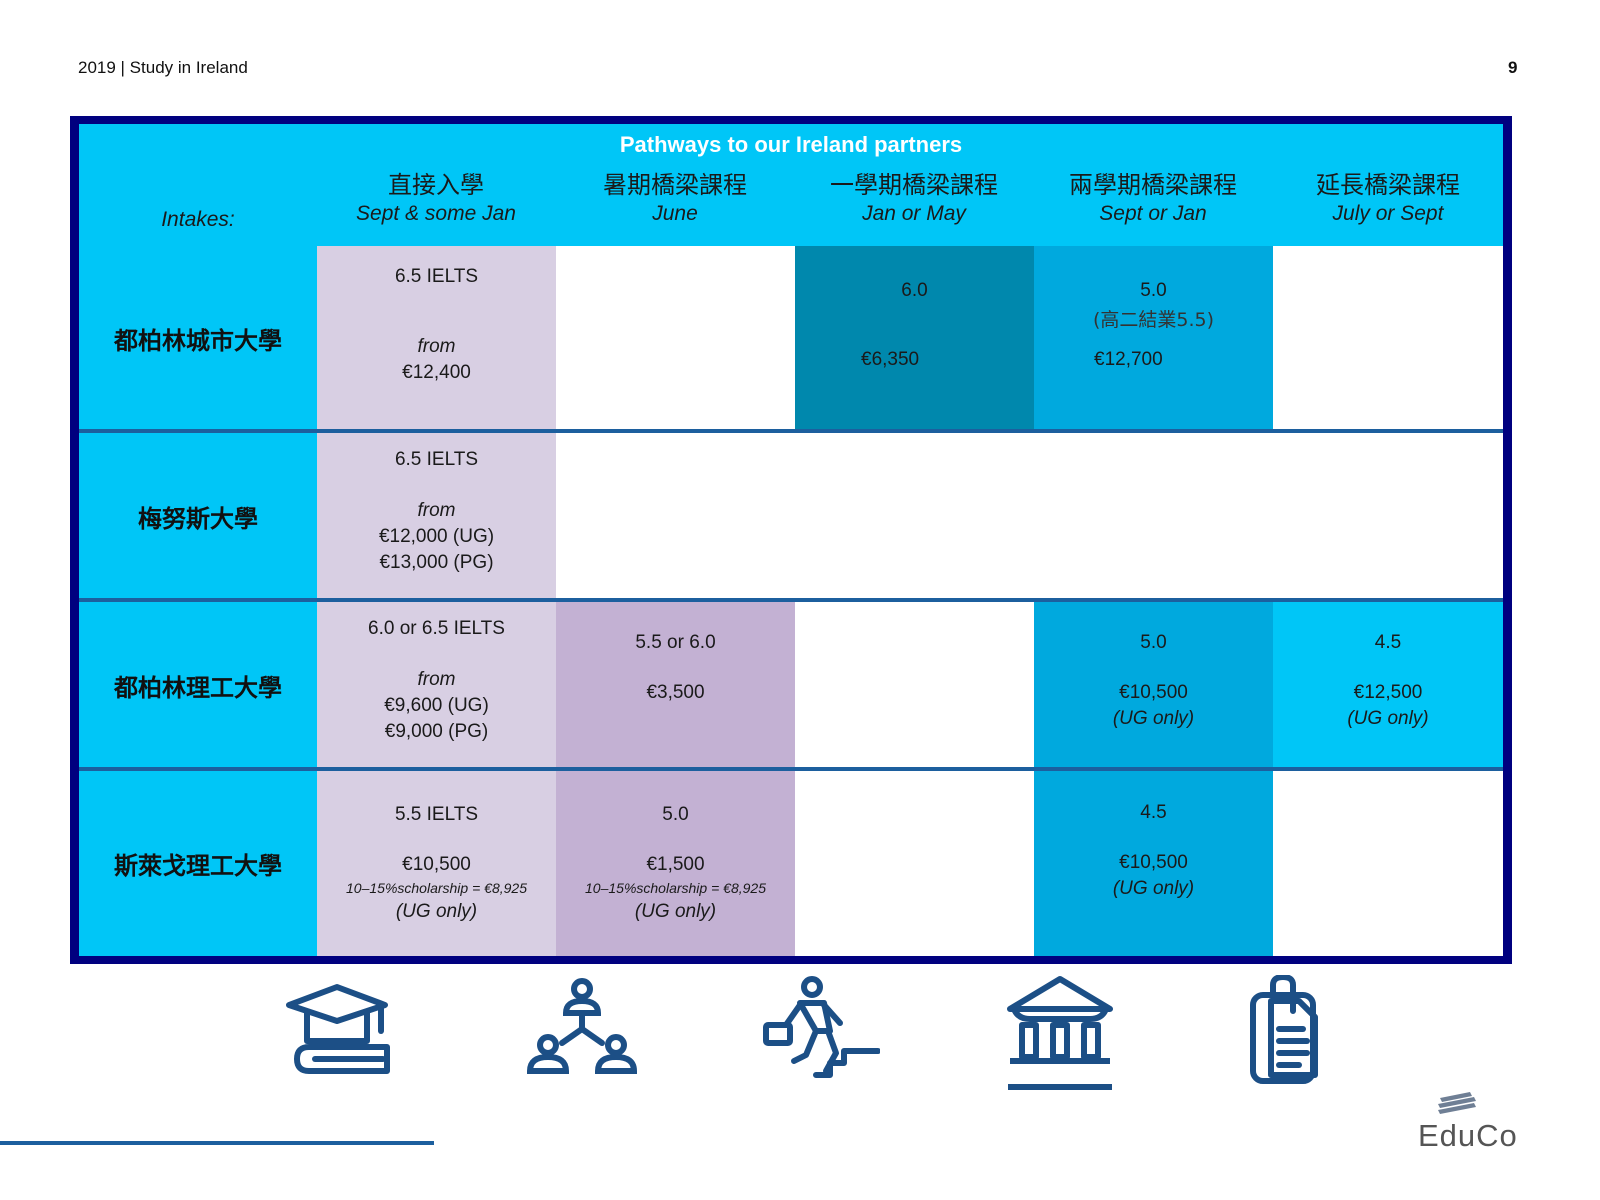 Image resolution: width=1600 pixels, height=1200 pixels. Describe the element at coordinates (198, 866) in the screenshot. I see `university-name: 斯萊戈理工大學` at that location.